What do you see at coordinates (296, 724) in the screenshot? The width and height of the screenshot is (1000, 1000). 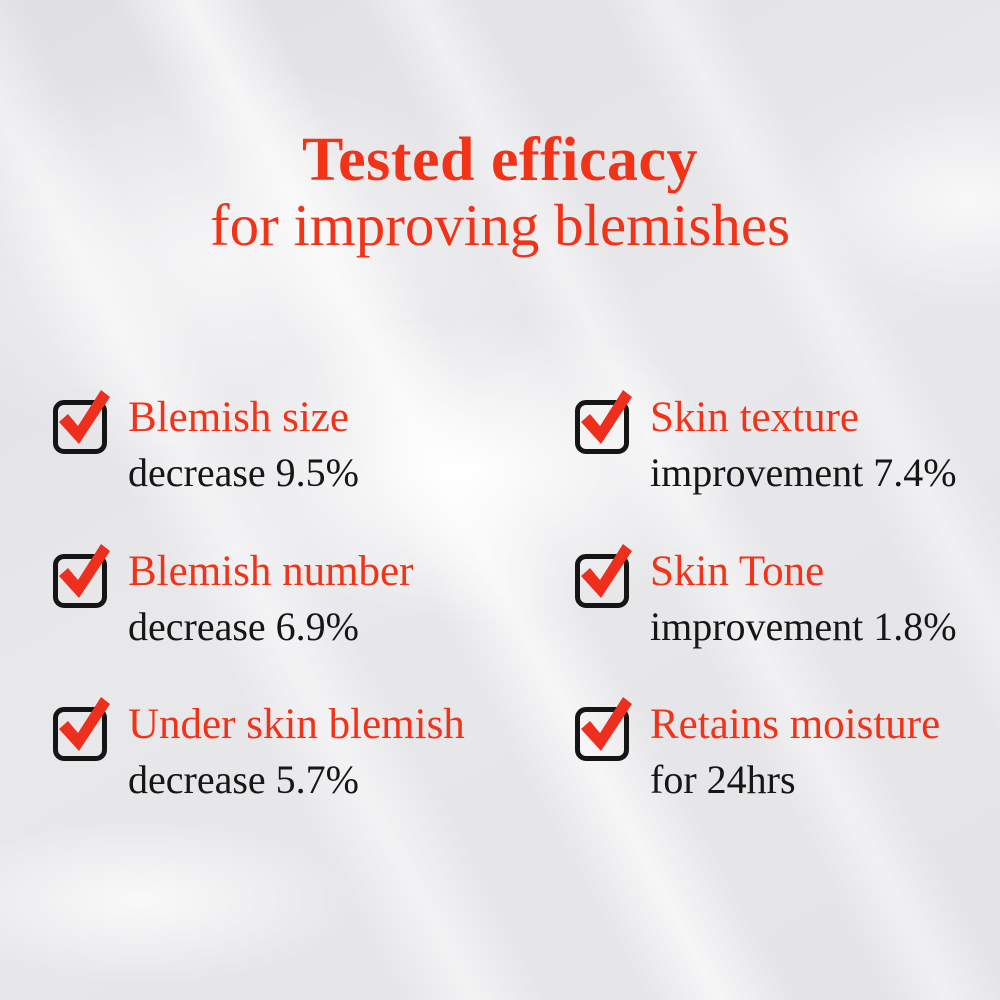 I see `item-label: Under skin blemish` at bounding box center [296, 724].